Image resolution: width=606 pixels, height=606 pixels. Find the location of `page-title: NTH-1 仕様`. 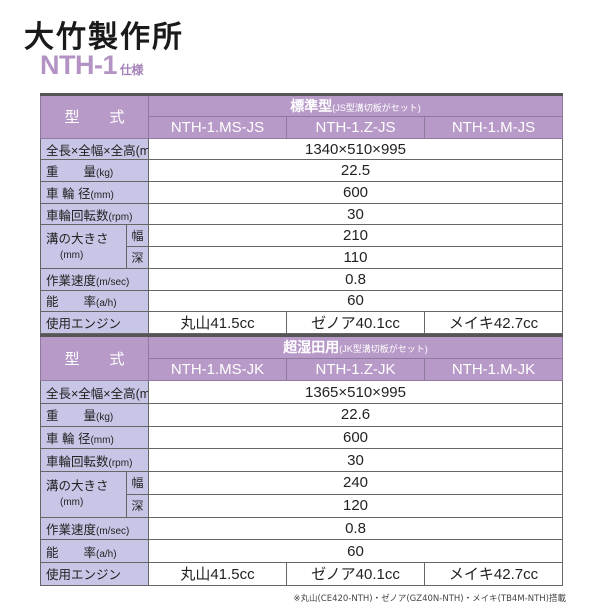

page-title: NTH-1 仕様 is located at coordinates (92, 65).